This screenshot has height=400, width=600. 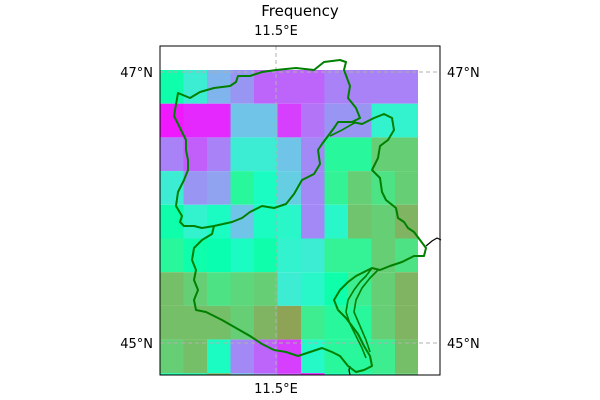 What do you see at coordinates (383, 255) in the screenshot?
I see `grid-cell-r5-c9` at bounding box center [383, 255].